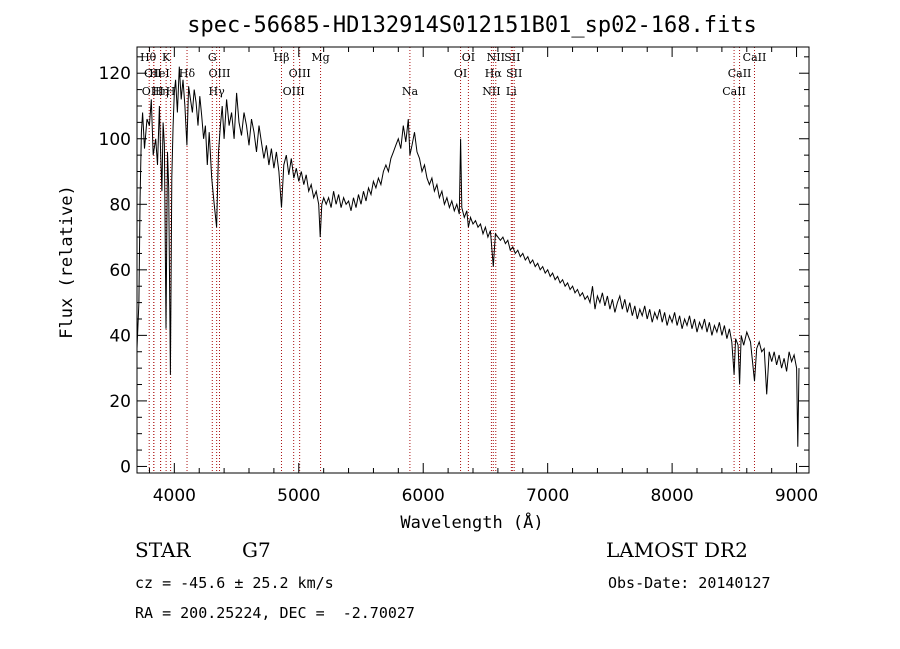 The height and width of the screenshot is (649, 900). What do you see at coordinates (120, 336) in the screenshot?
I see `y-tick-label: 40` at bounding box center [120, 336].